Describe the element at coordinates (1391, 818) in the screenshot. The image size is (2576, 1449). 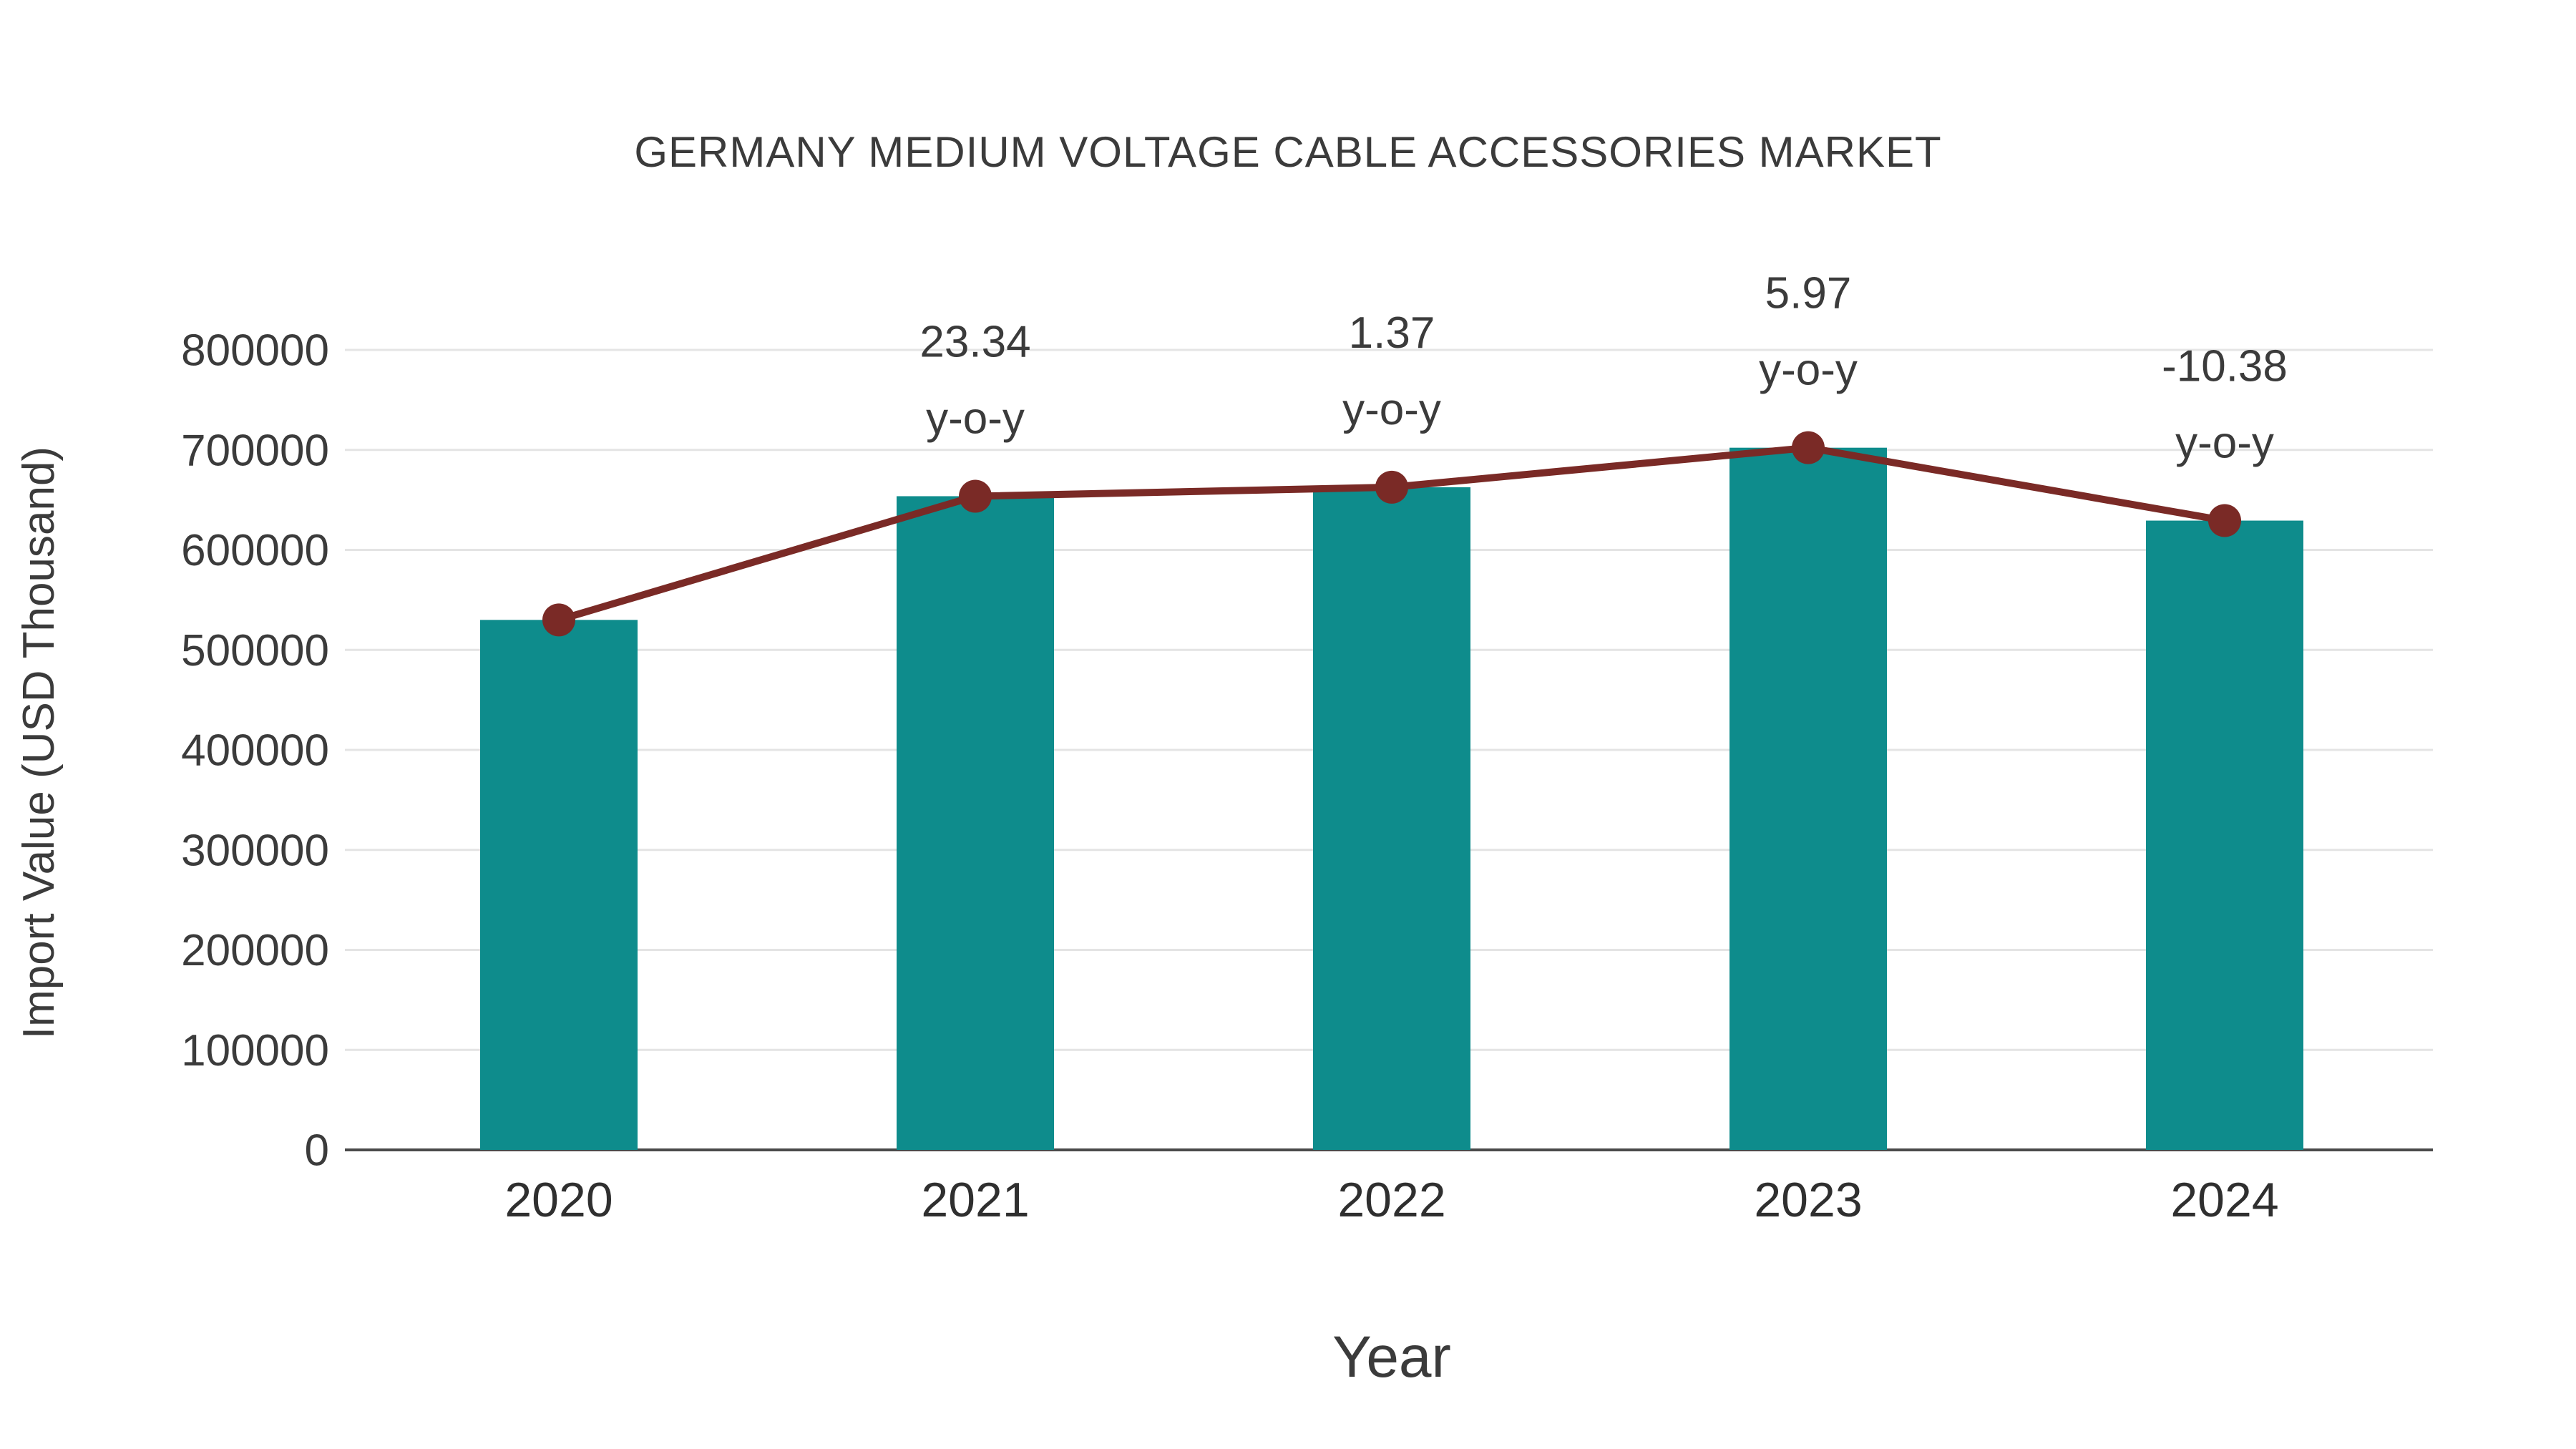
I see `bar-2022` at that location.